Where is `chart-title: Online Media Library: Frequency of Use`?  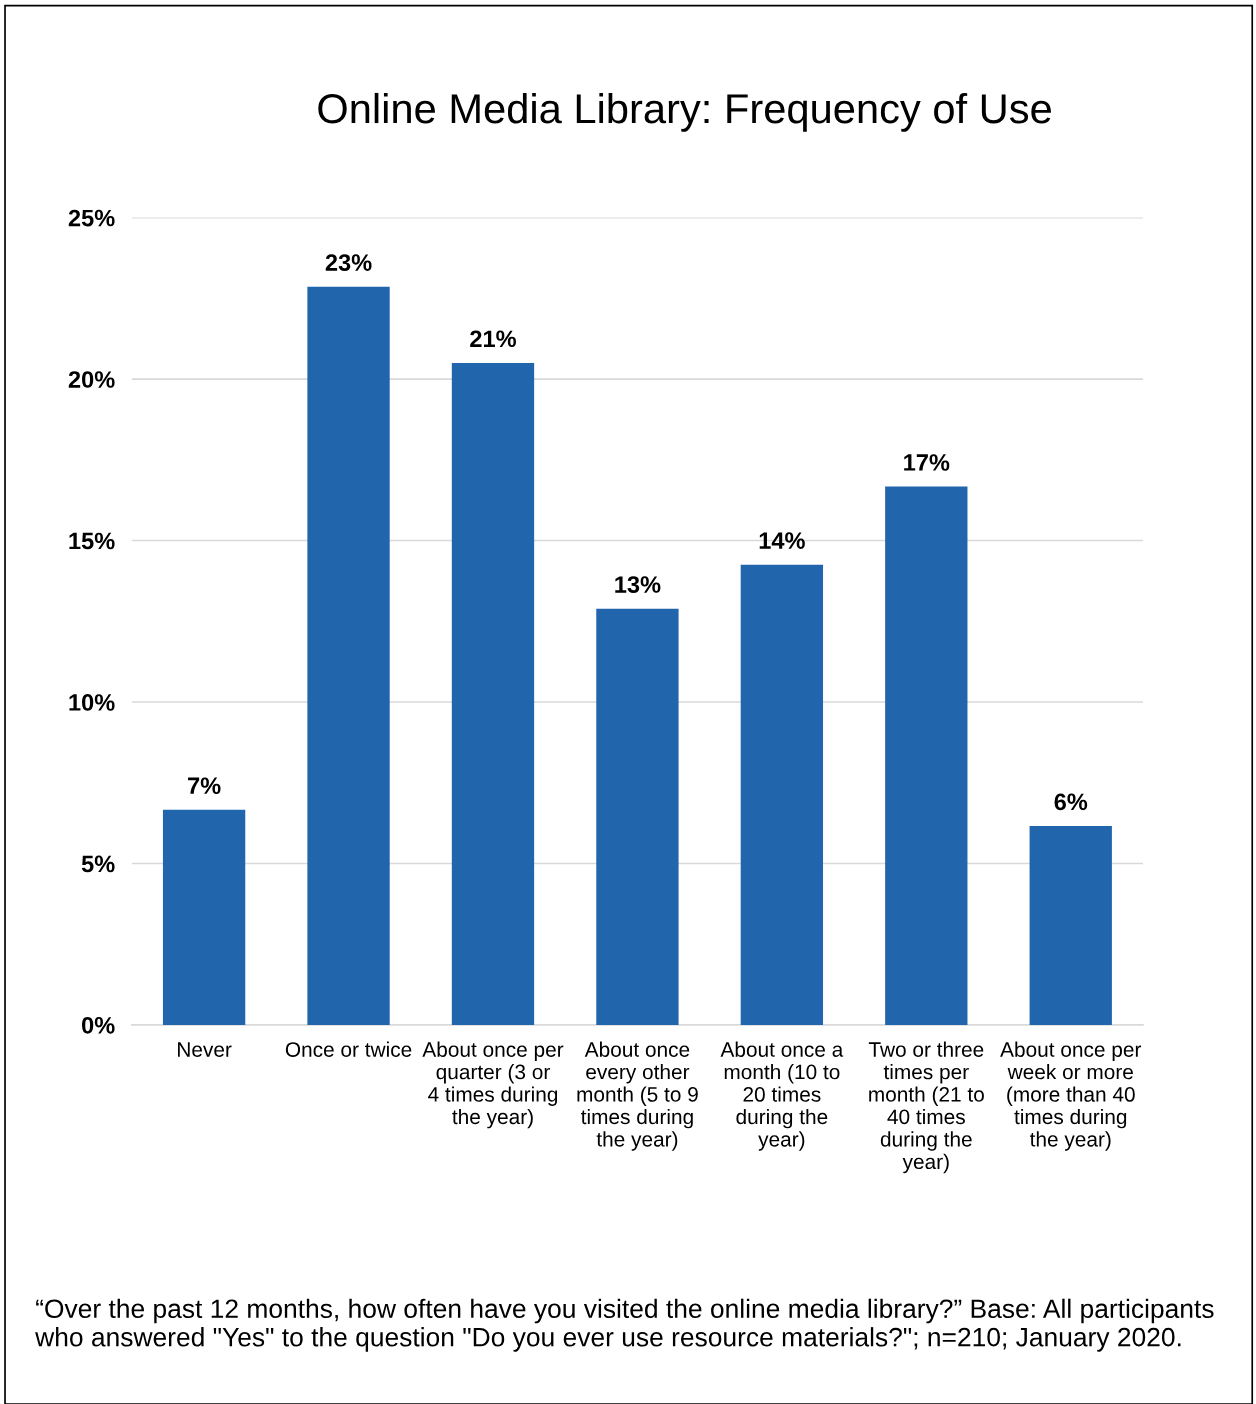
chart-title: Online Media Library: Frequency of Use is located at coordinates (684, 112).